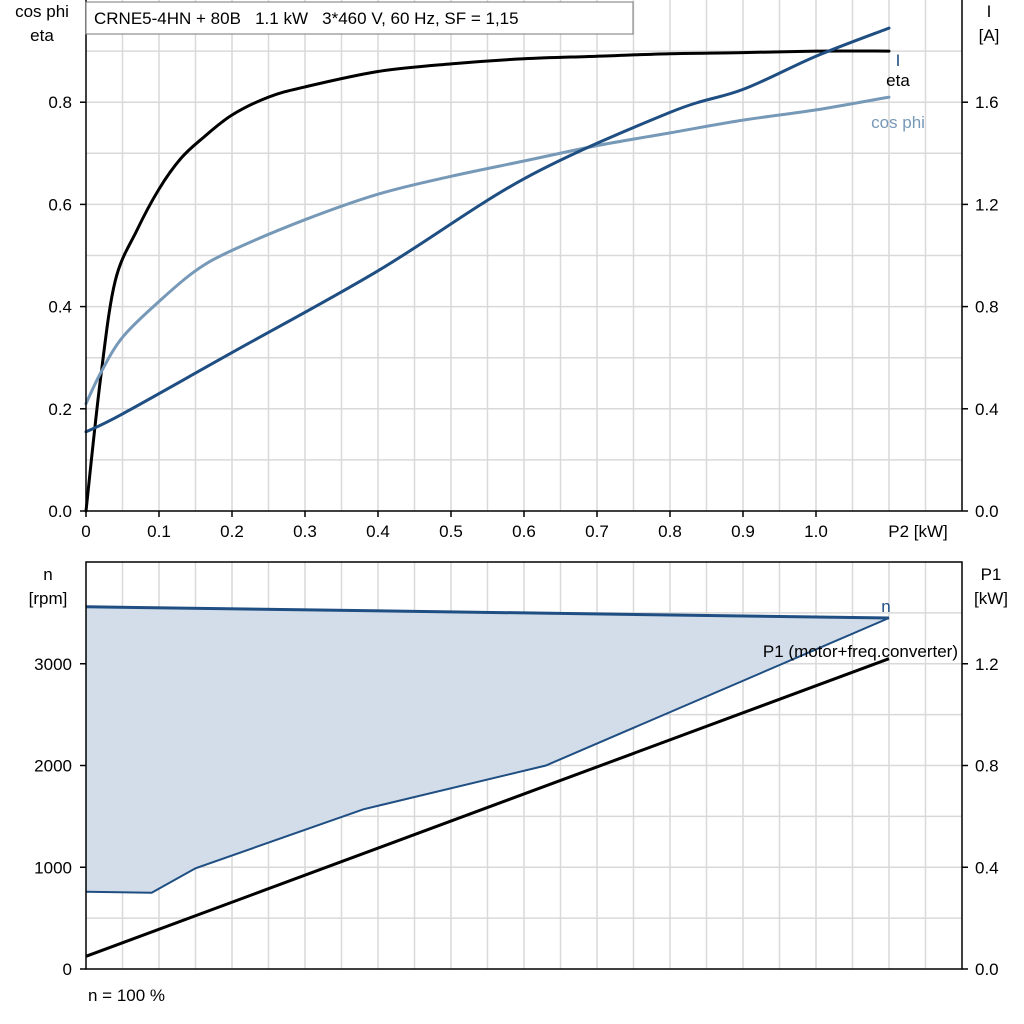 This screenshot has width=1024, height=1024. What do you see at coordinates (60, 102) in the screenshot?
I see `y-left-tick-label: 0.8` at bounding box center [60, 102].